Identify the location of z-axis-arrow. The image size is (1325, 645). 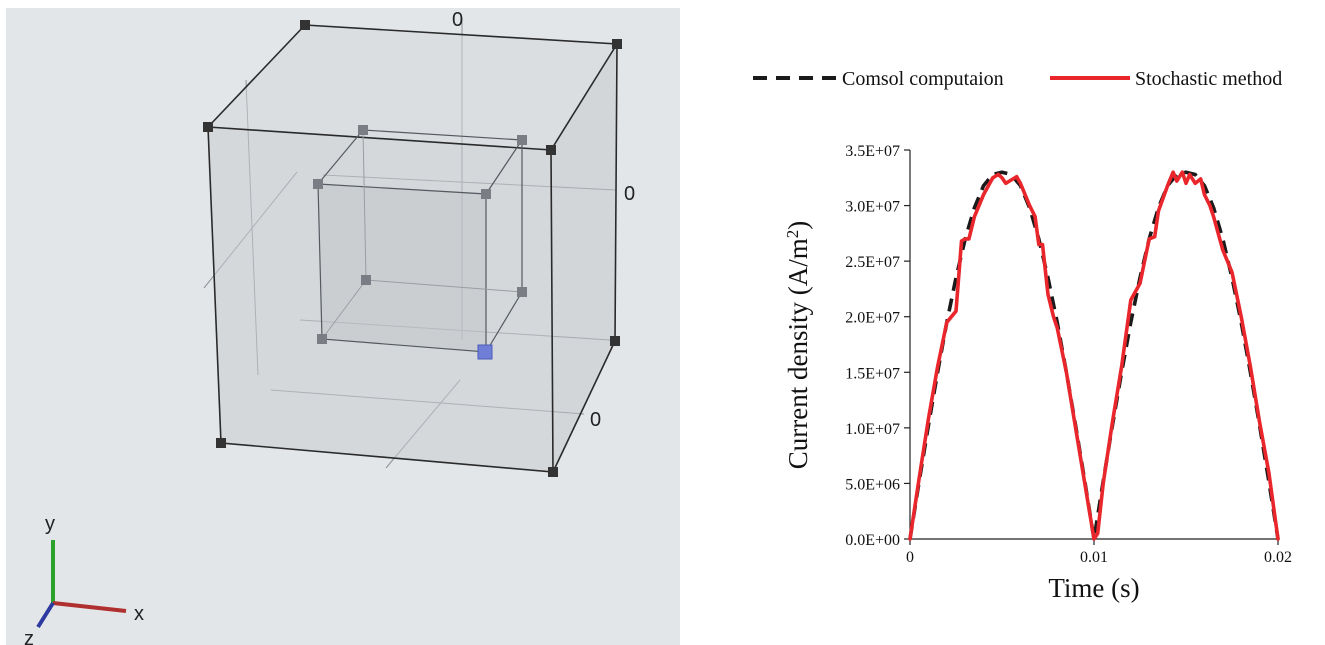
(45, 615).